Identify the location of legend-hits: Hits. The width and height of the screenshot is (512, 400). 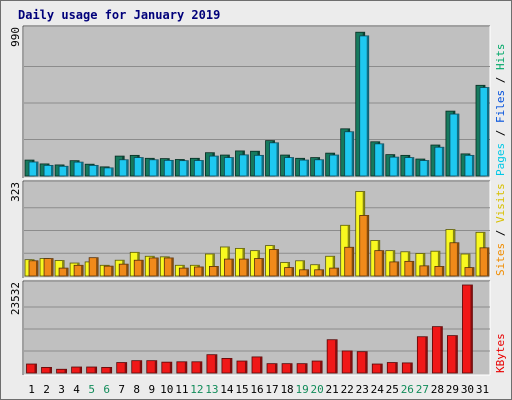
(500, 57).